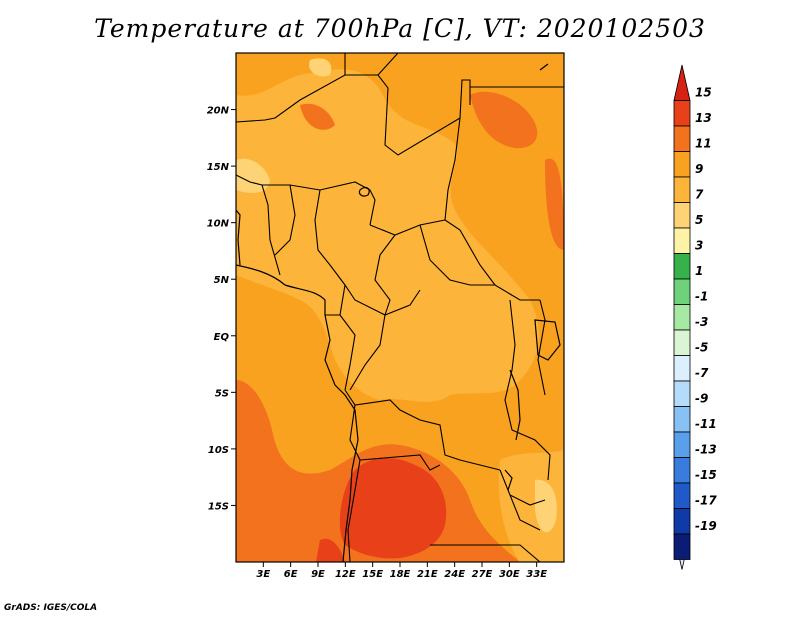  What do you see at coordinates (218, 111) in the screenshot?
I see `lat-tick-label: 20N` at bounding box center [218, 111].